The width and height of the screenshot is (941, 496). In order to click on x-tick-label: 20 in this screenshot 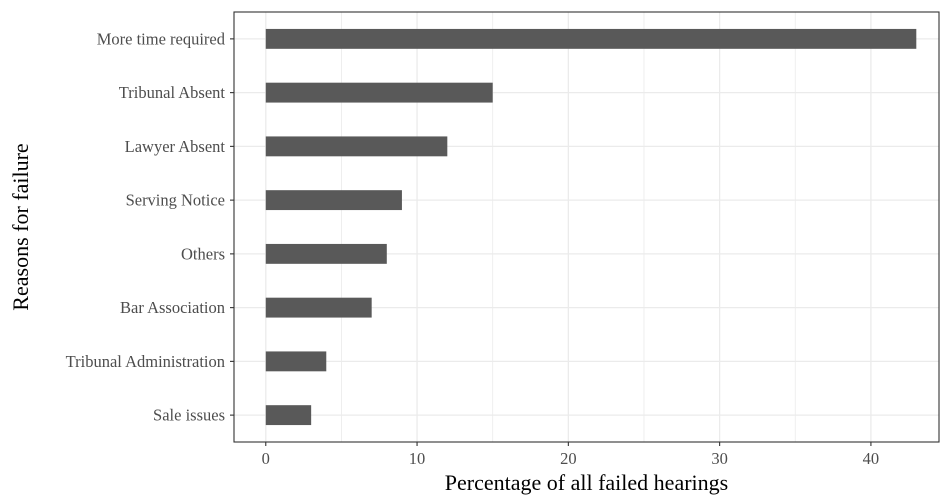, I will do `click(568, 458)`.